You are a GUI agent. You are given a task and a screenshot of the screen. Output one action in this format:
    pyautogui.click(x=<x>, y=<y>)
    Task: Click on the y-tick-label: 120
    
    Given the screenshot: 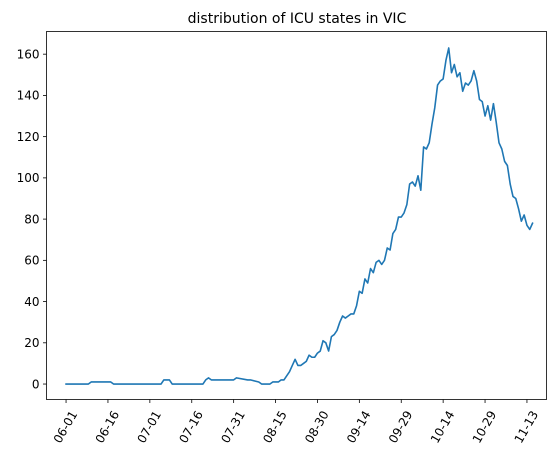 What is the action you would take?
    pyautogui.click(x=28, y=137)
    